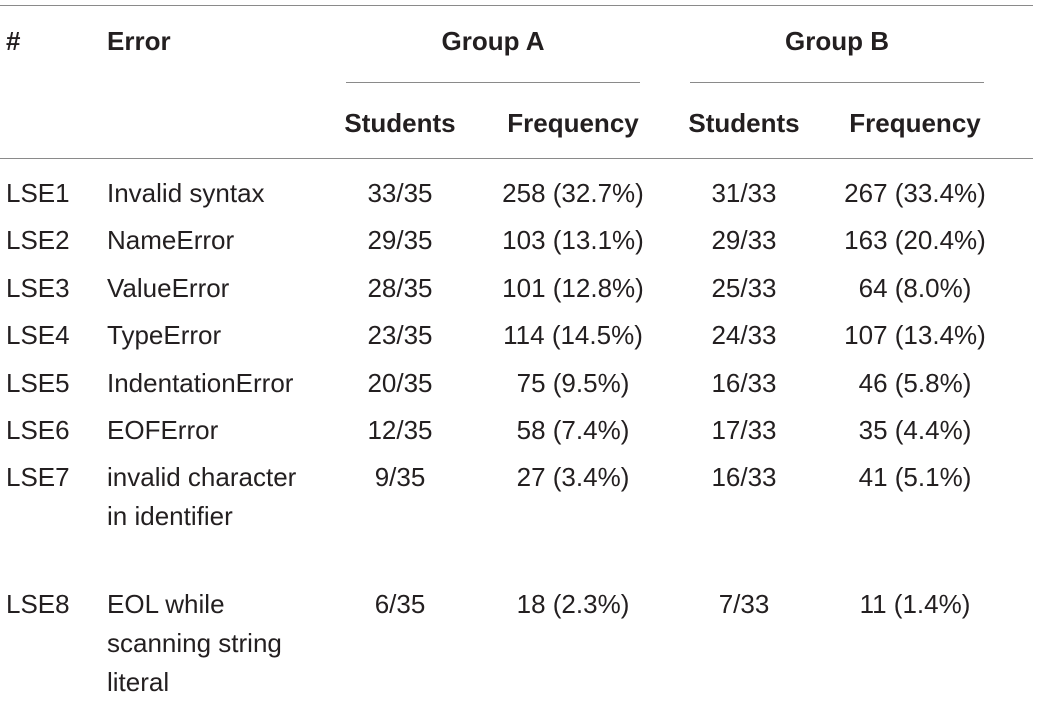 The image size is (1039, 702). I want to click on header-a-frequency: Frequency, so click(573, 123).